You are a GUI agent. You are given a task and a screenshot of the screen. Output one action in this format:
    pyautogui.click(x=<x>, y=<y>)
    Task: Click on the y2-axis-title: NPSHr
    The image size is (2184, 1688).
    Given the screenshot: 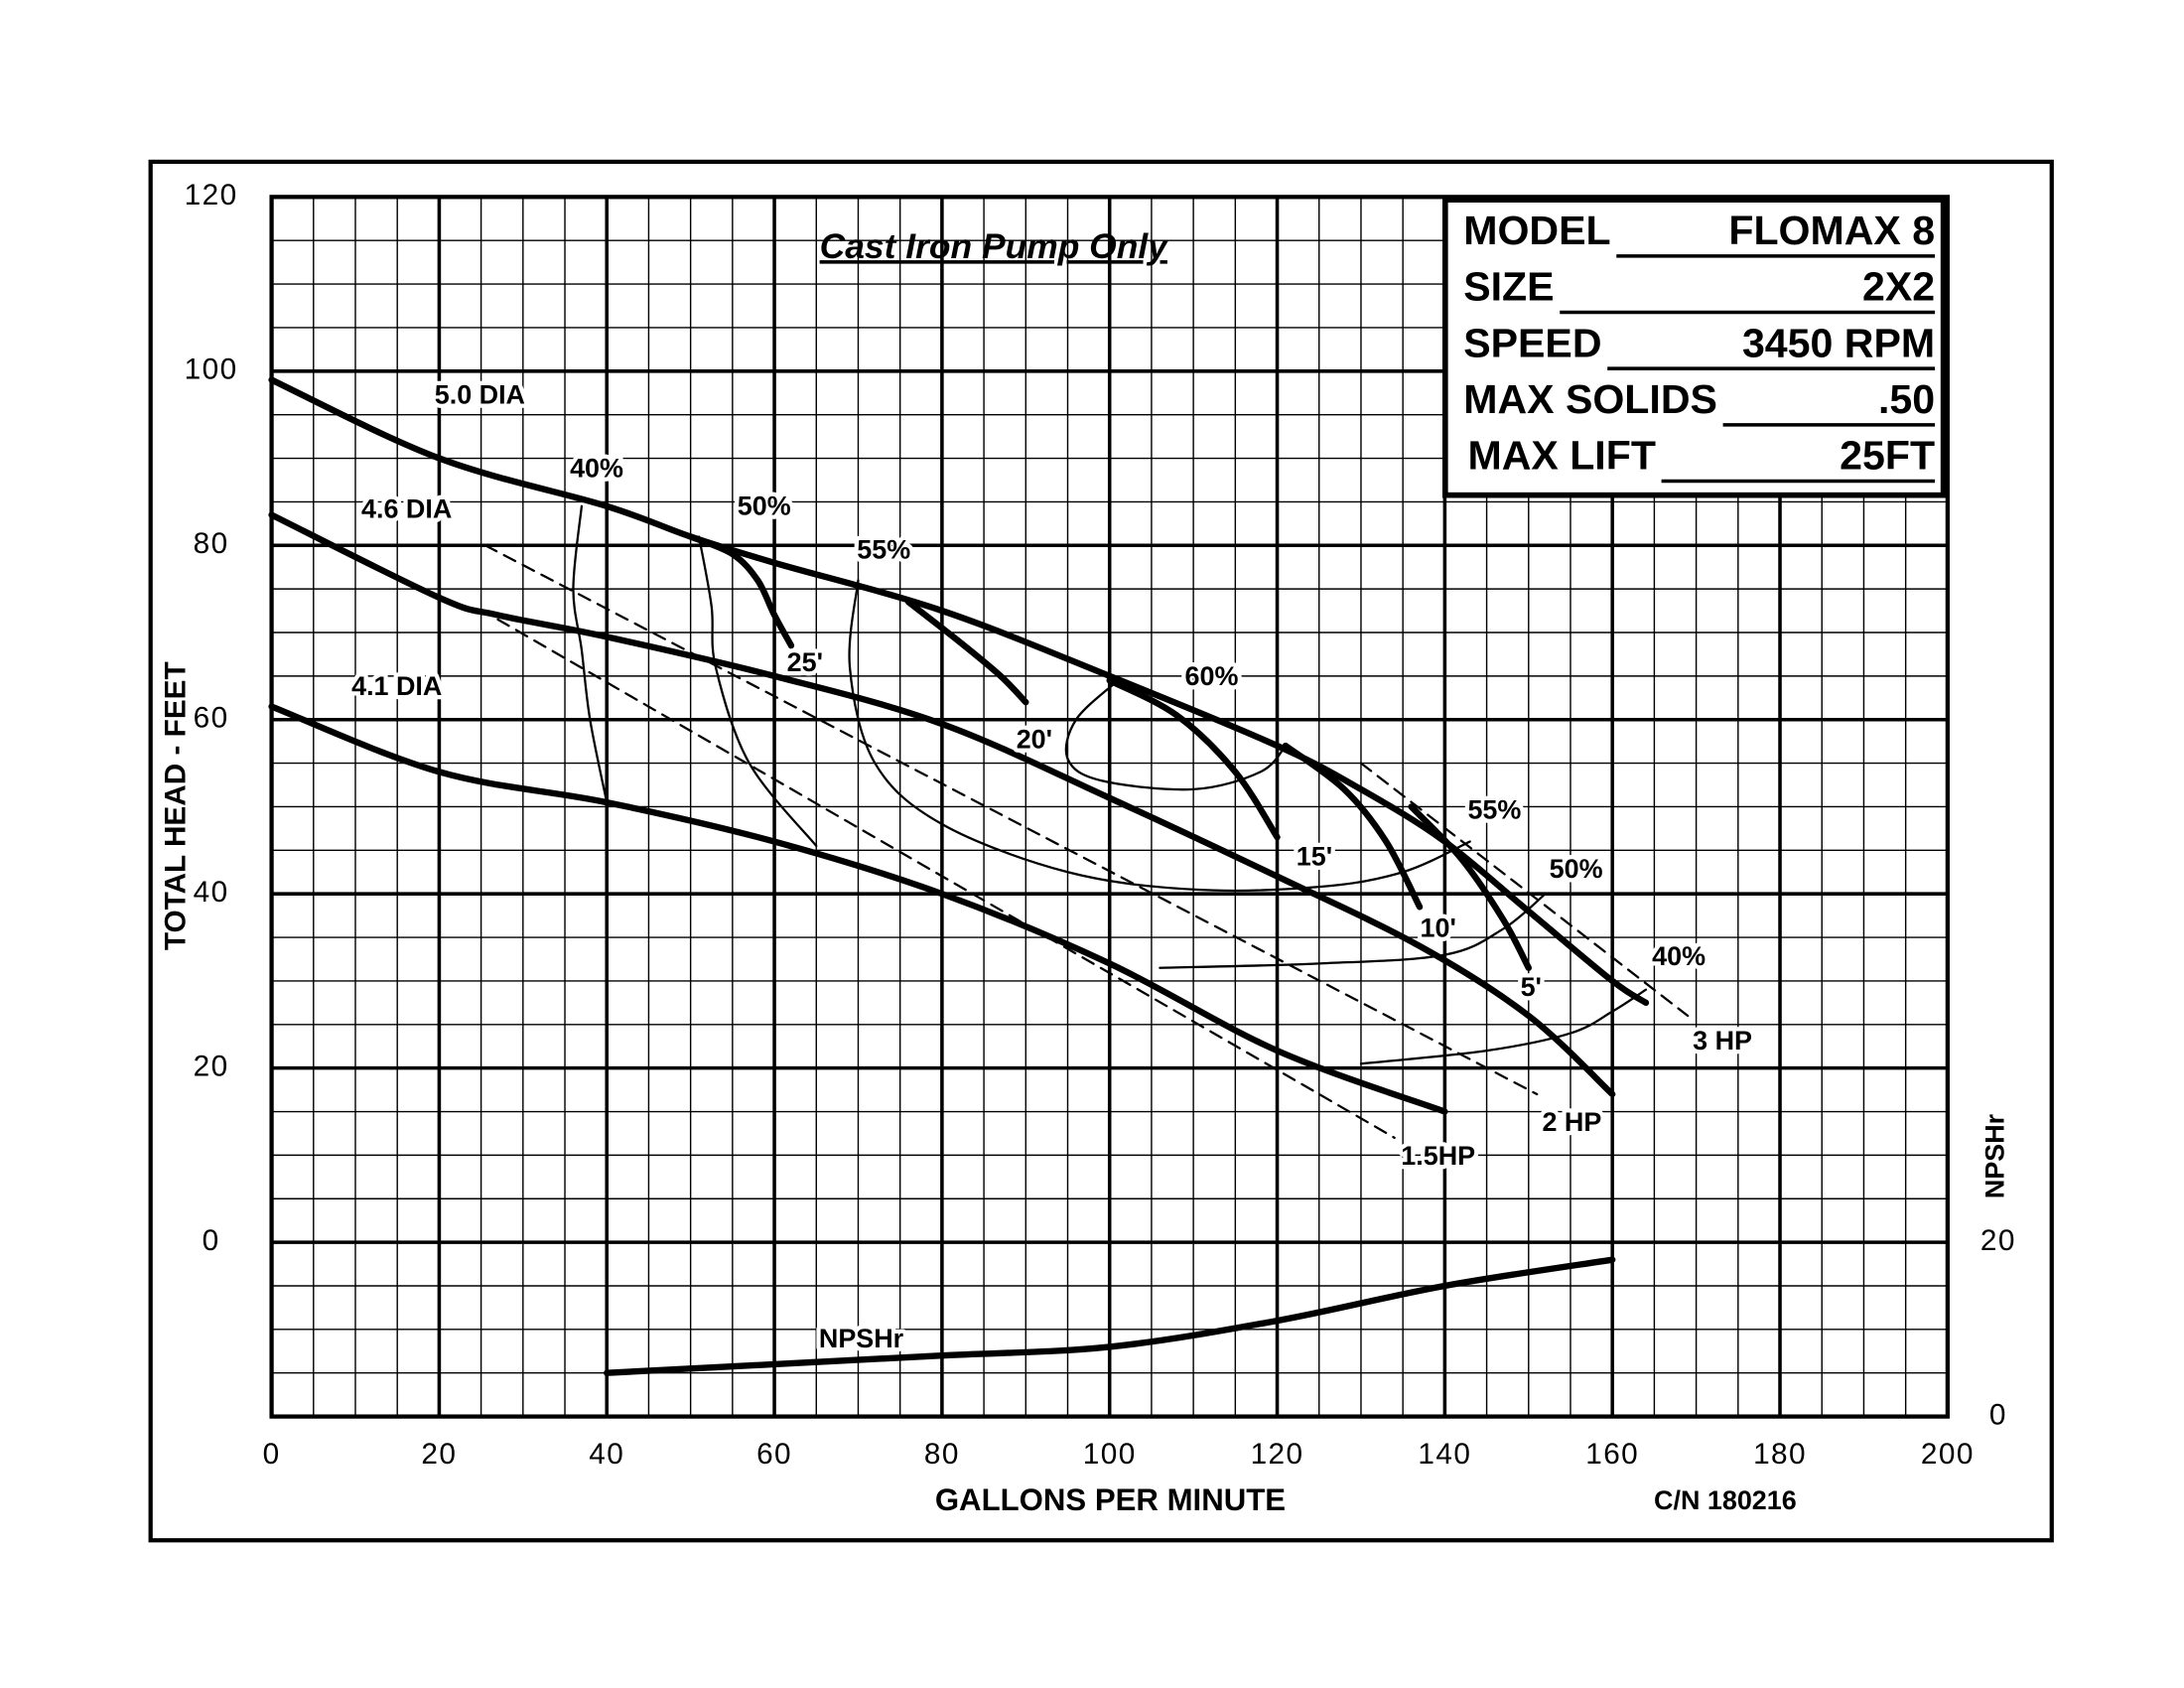 What is the action you would take?
    pyautogui.click(x=1995, y=1155)
    